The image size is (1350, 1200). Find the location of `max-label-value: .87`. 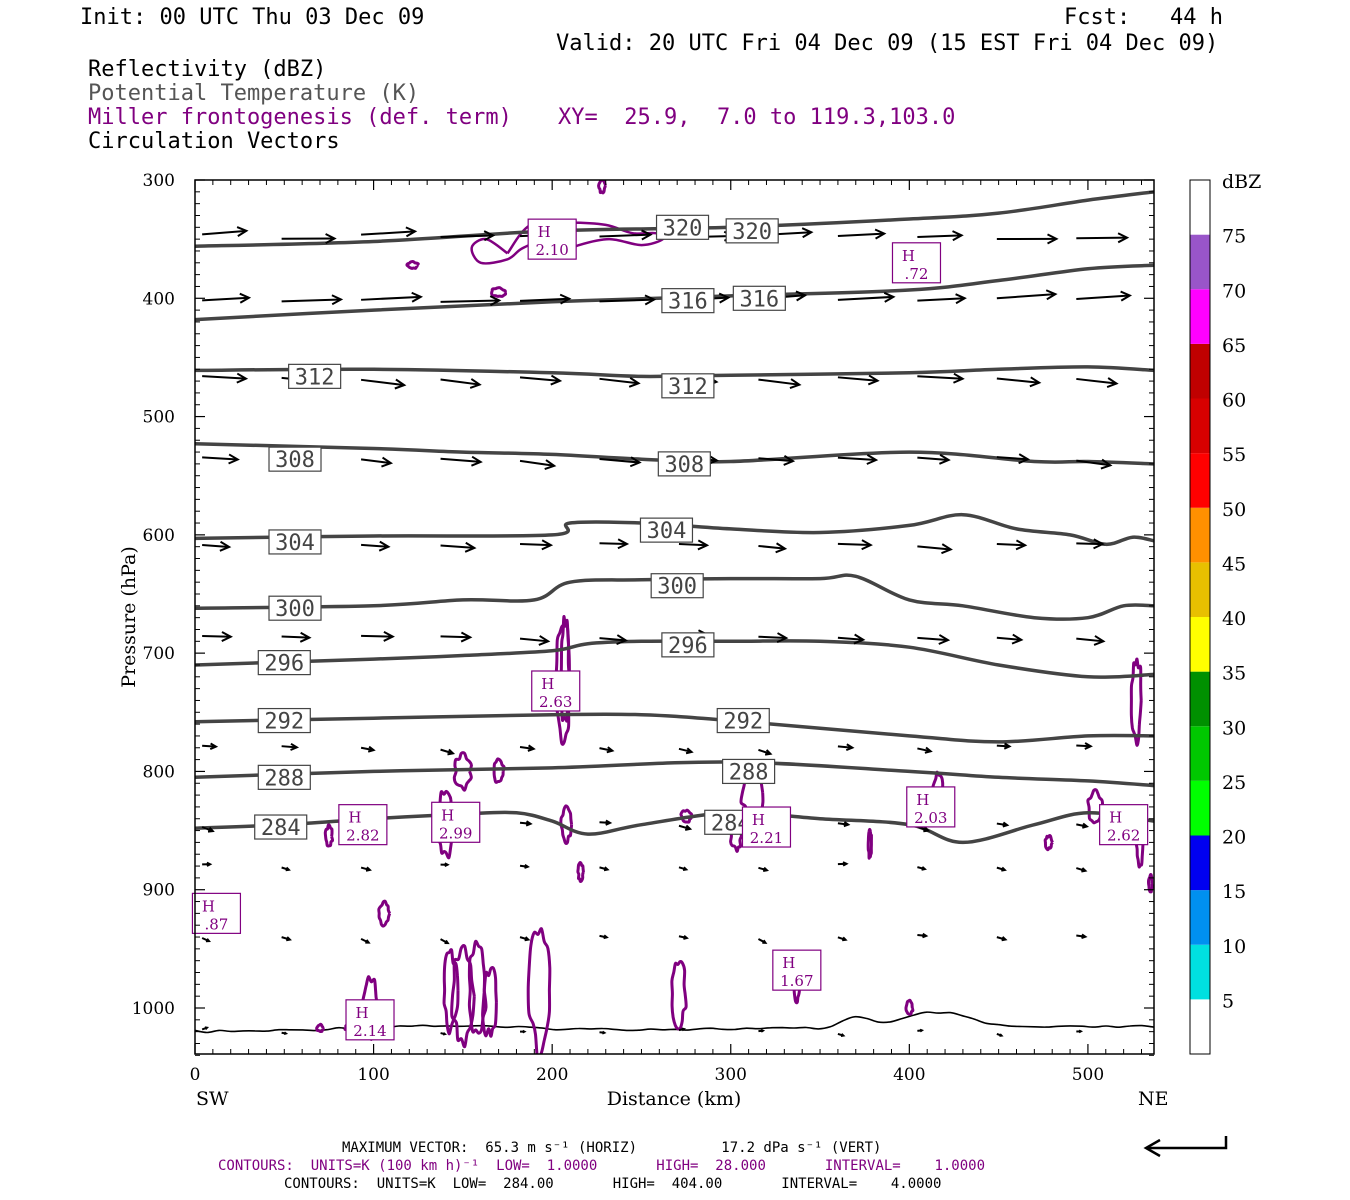

max-label-value: .87 is located at coordinates (217, 924).